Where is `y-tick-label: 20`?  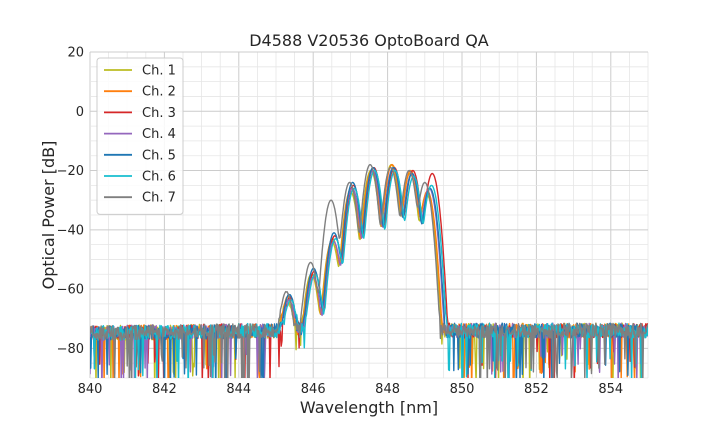 y-tick-label: 20 is located at coordinates (75, 53).